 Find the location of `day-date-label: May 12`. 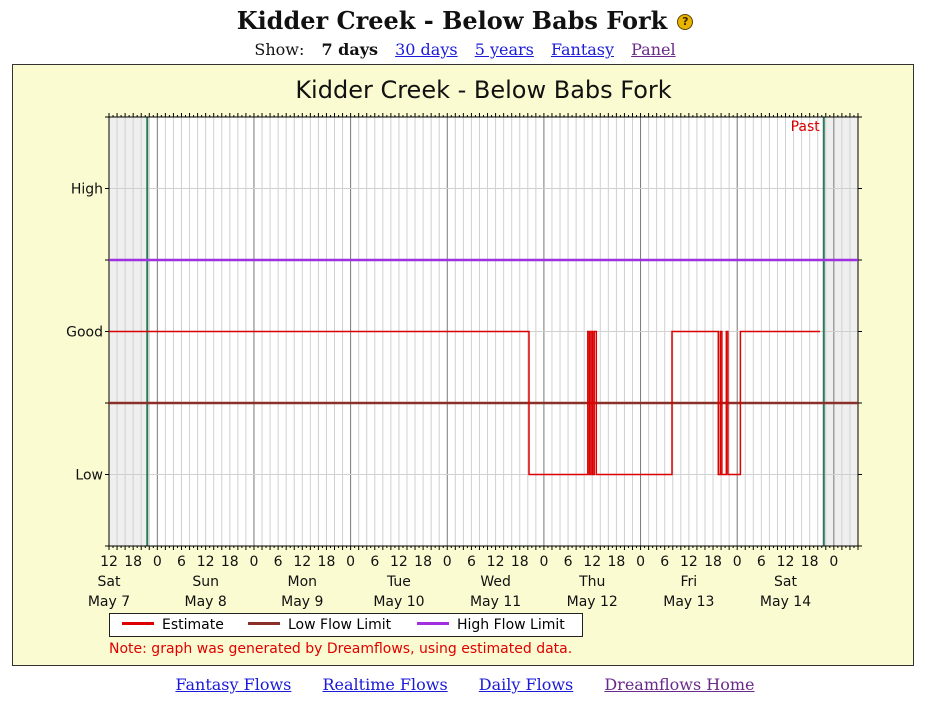

day-date-label: May 12 is located at coordinates (592, 602).